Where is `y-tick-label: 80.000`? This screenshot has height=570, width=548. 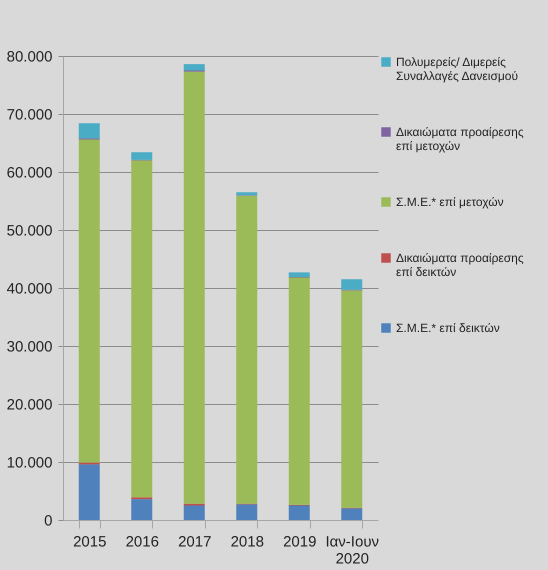
y-tick-label: 80.000 is located at coordinates (29, 57).